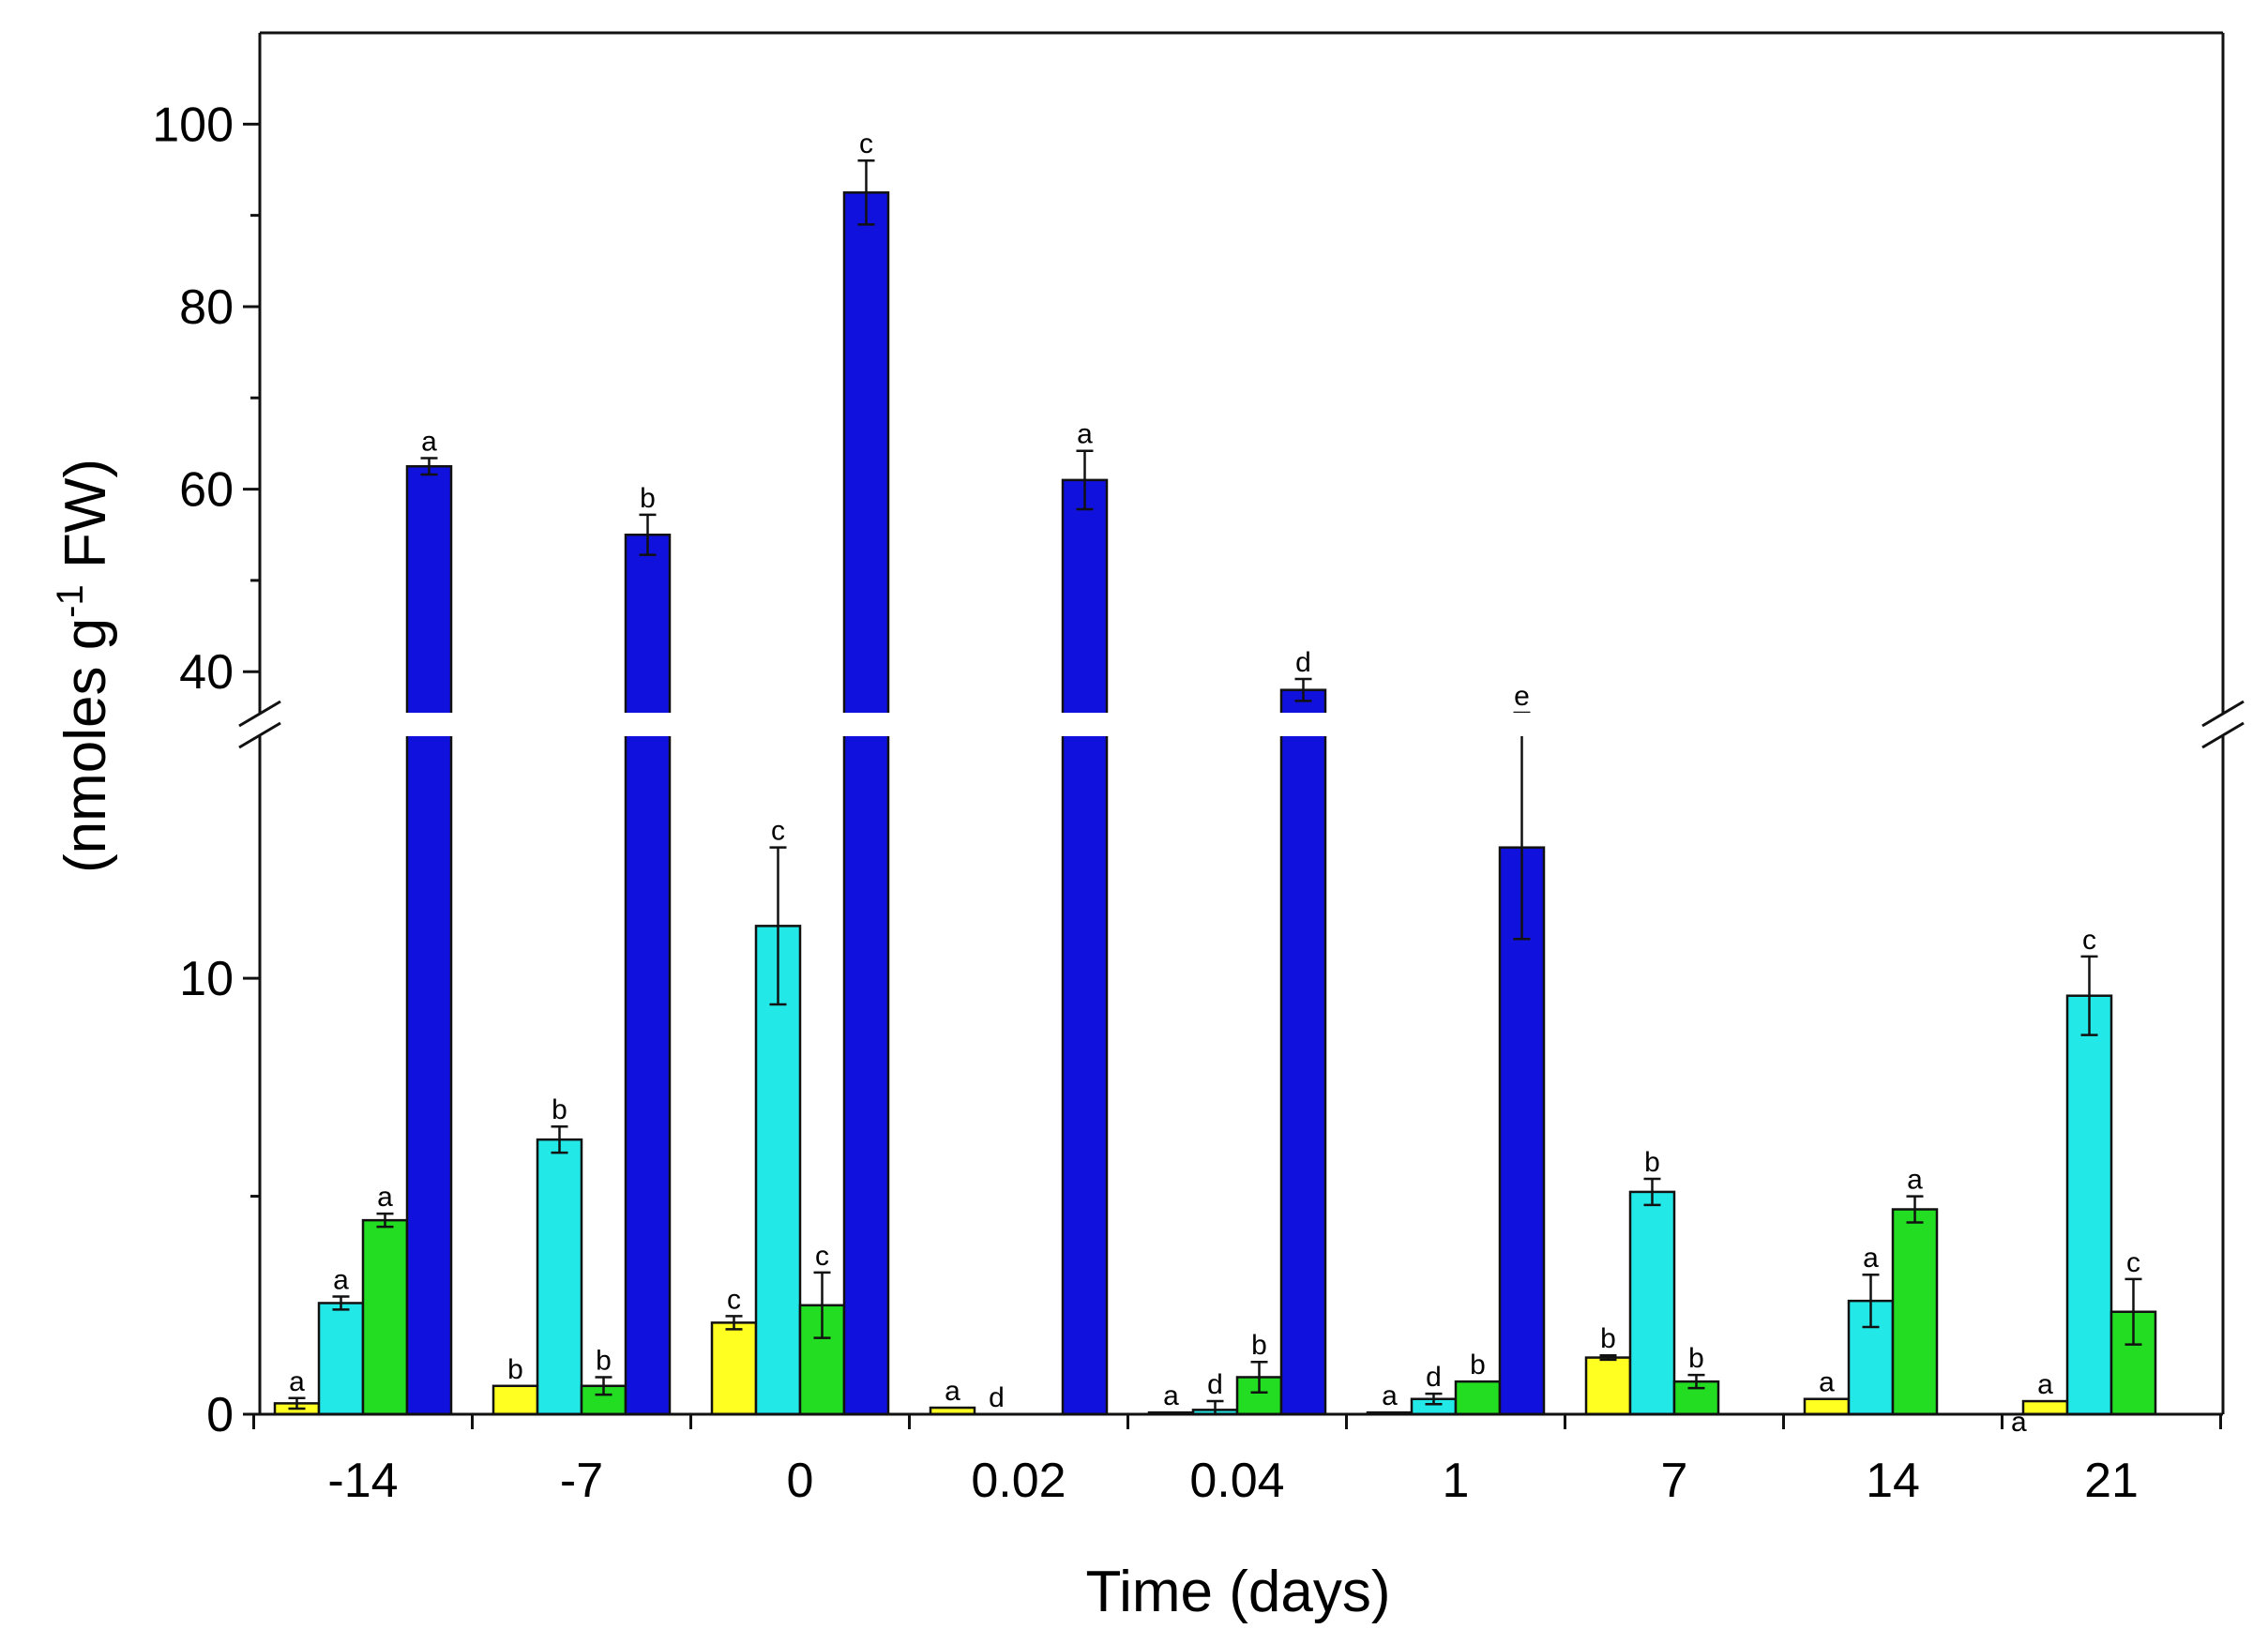 The image size is (2268, 1644). Describe the element at coordinates (70, 601) in the screenshot. I see `y-axis-title-exponent: -1` at that location.